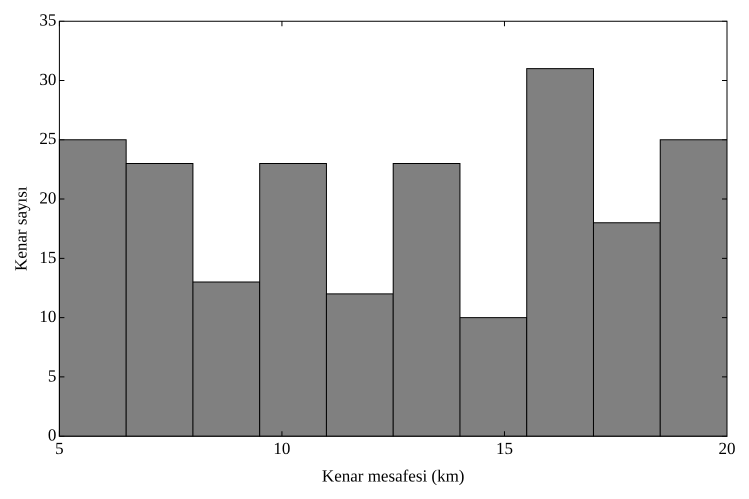  What do you see at coordinates (281, 448) in the screenshot?
I see `x-tick-label: 10` at bounding box center [281, 448].